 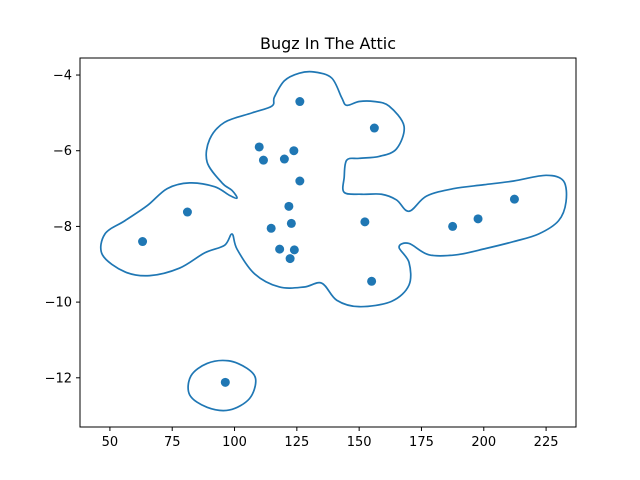 What do you see at coordinates (328, 43) in the screenshot?
I see `chart-title: Bugz In The Attic` at bounding box center [328, 43].